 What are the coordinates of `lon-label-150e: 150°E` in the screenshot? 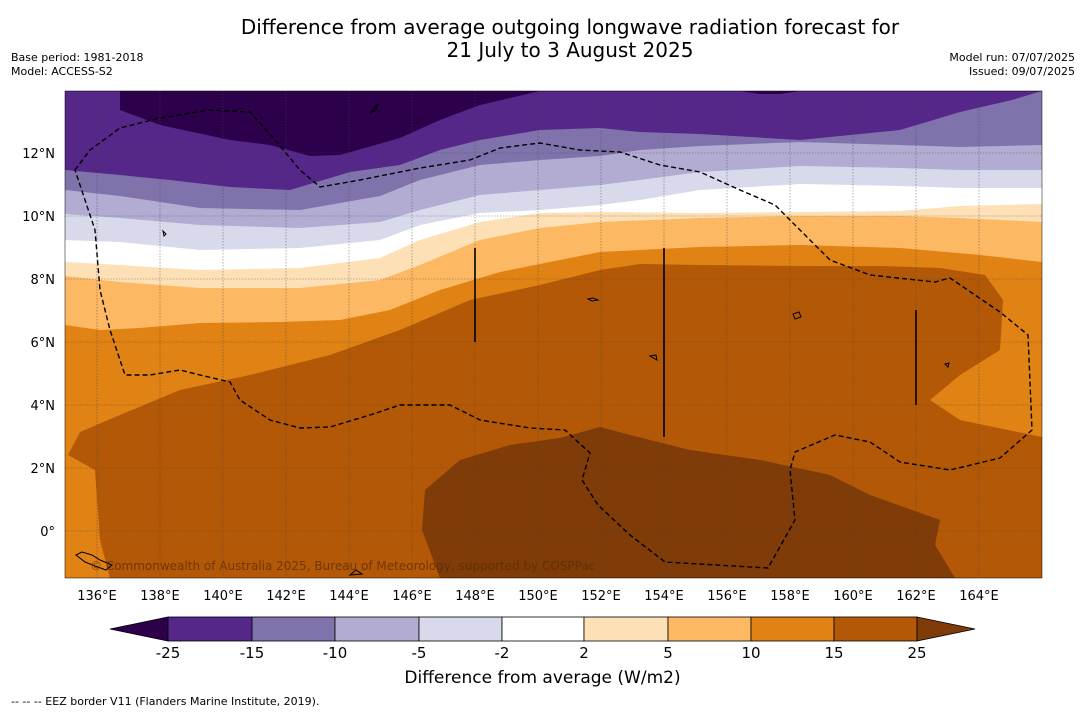 It's located at (538, 596).